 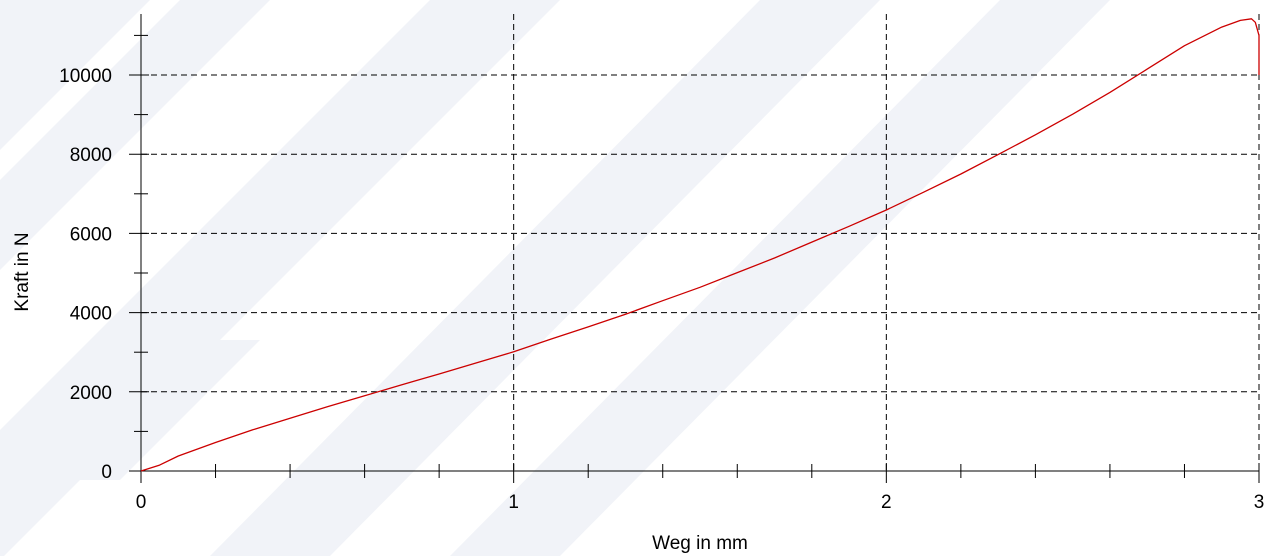 I want to click on y-tick-label: 4000, so click(x=91, y=314).